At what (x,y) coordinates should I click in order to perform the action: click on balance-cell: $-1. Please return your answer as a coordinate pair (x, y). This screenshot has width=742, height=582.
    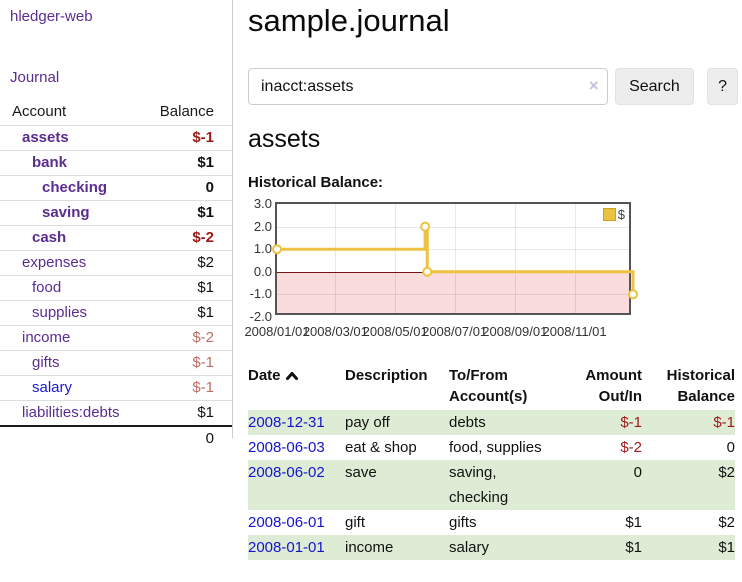
    Looking at the image, I should click on (688, 422).